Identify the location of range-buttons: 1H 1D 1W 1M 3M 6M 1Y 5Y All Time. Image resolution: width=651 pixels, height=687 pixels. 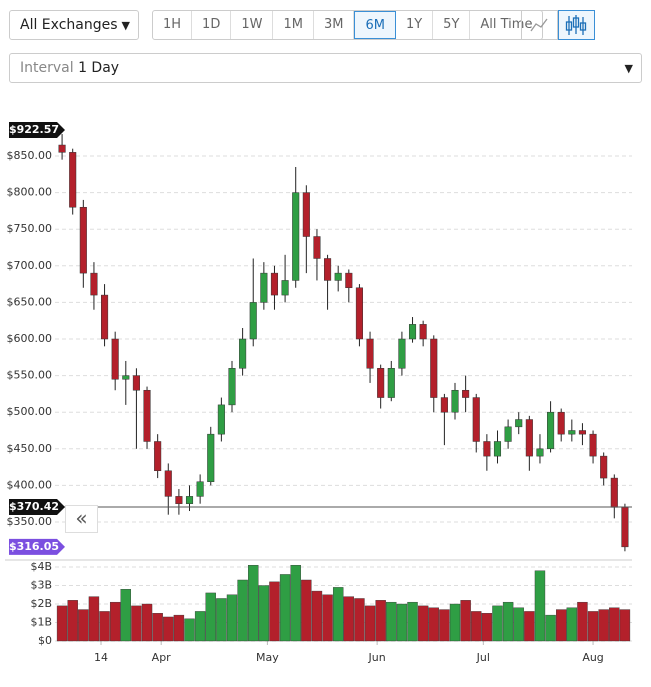
(348, 25).